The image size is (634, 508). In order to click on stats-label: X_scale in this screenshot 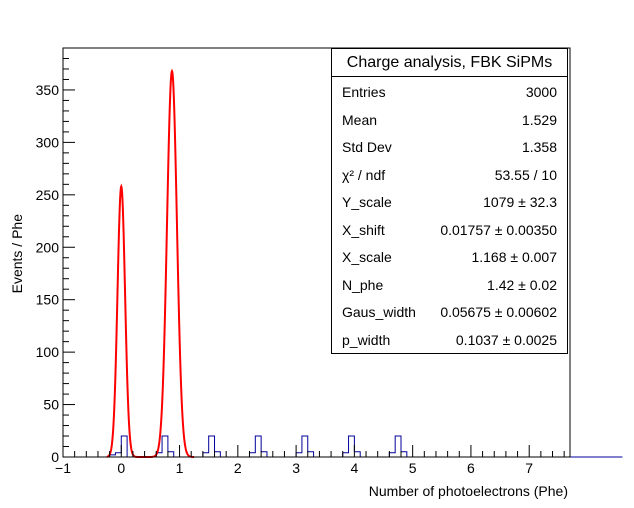, I will do `click(367, 257)`.